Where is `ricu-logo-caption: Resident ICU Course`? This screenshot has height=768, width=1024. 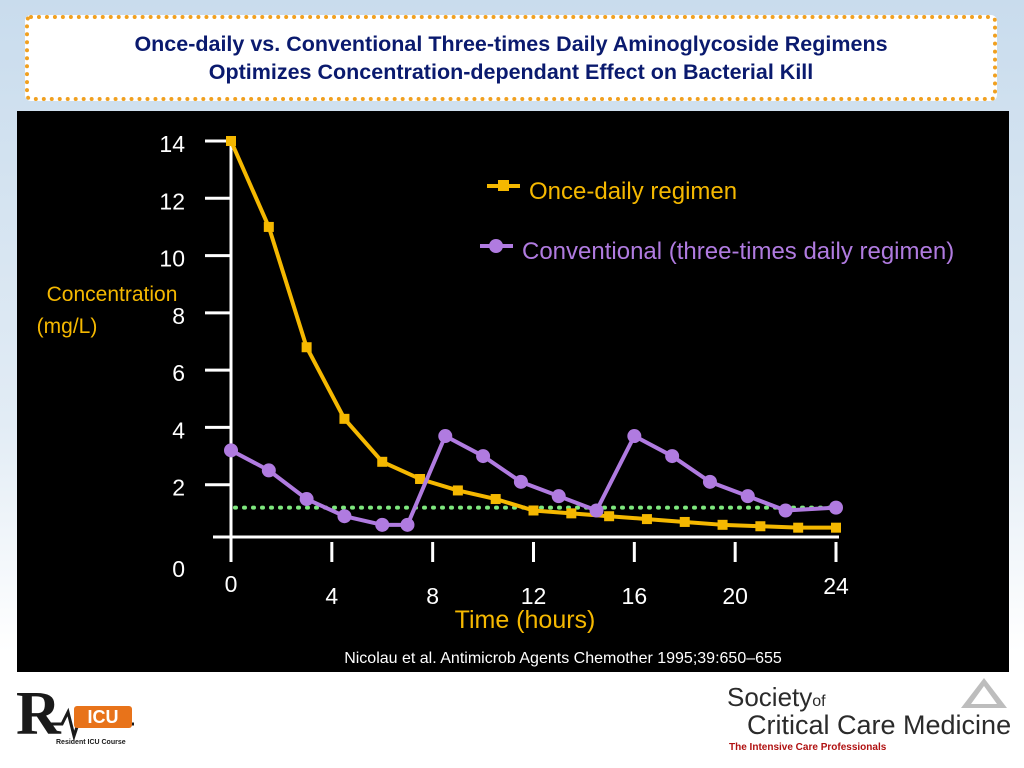 ricu-logo-caption: Resident ICU Course is located at coordinates (91, 742).